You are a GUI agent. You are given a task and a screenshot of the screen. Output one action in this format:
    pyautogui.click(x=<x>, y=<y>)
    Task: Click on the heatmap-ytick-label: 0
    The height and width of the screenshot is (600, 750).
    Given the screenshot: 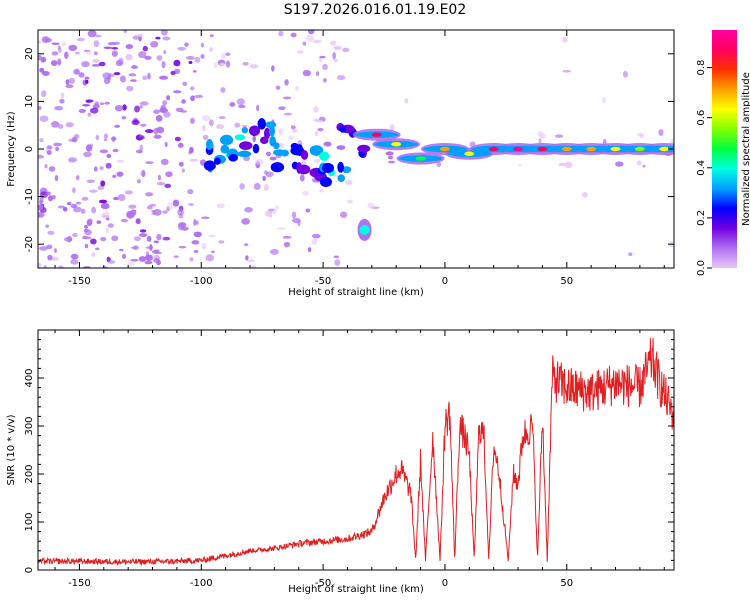 What is the action you would take?
    pyautogui.click(x=29, y=149)
    